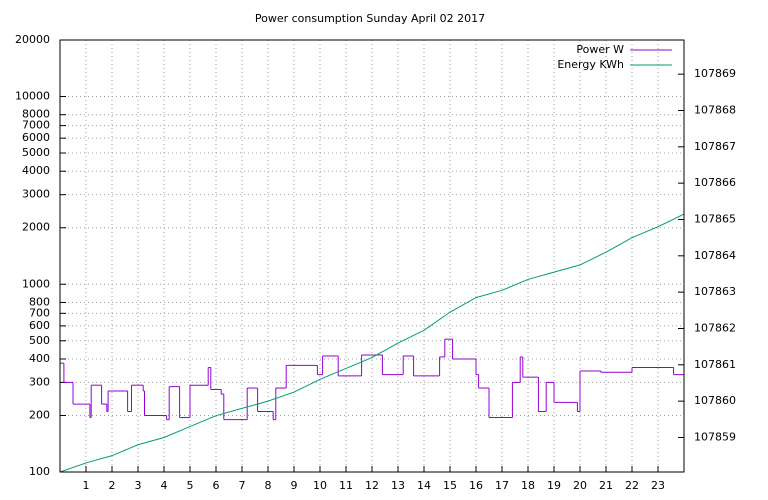 This screenshot has width=768, height=500. What do you see at coordinates (36, 125) in the screenshot?
I see `y-tick-label: 7000` at bounding box center [36, 125].